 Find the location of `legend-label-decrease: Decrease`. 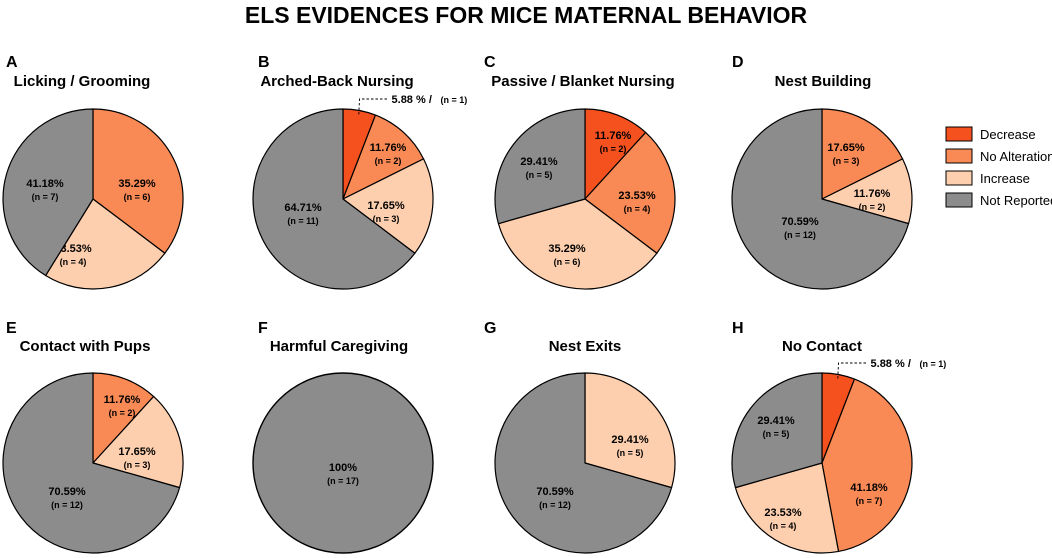

legend-label-decrease: Decrease is located at coordinates (1008, 134).